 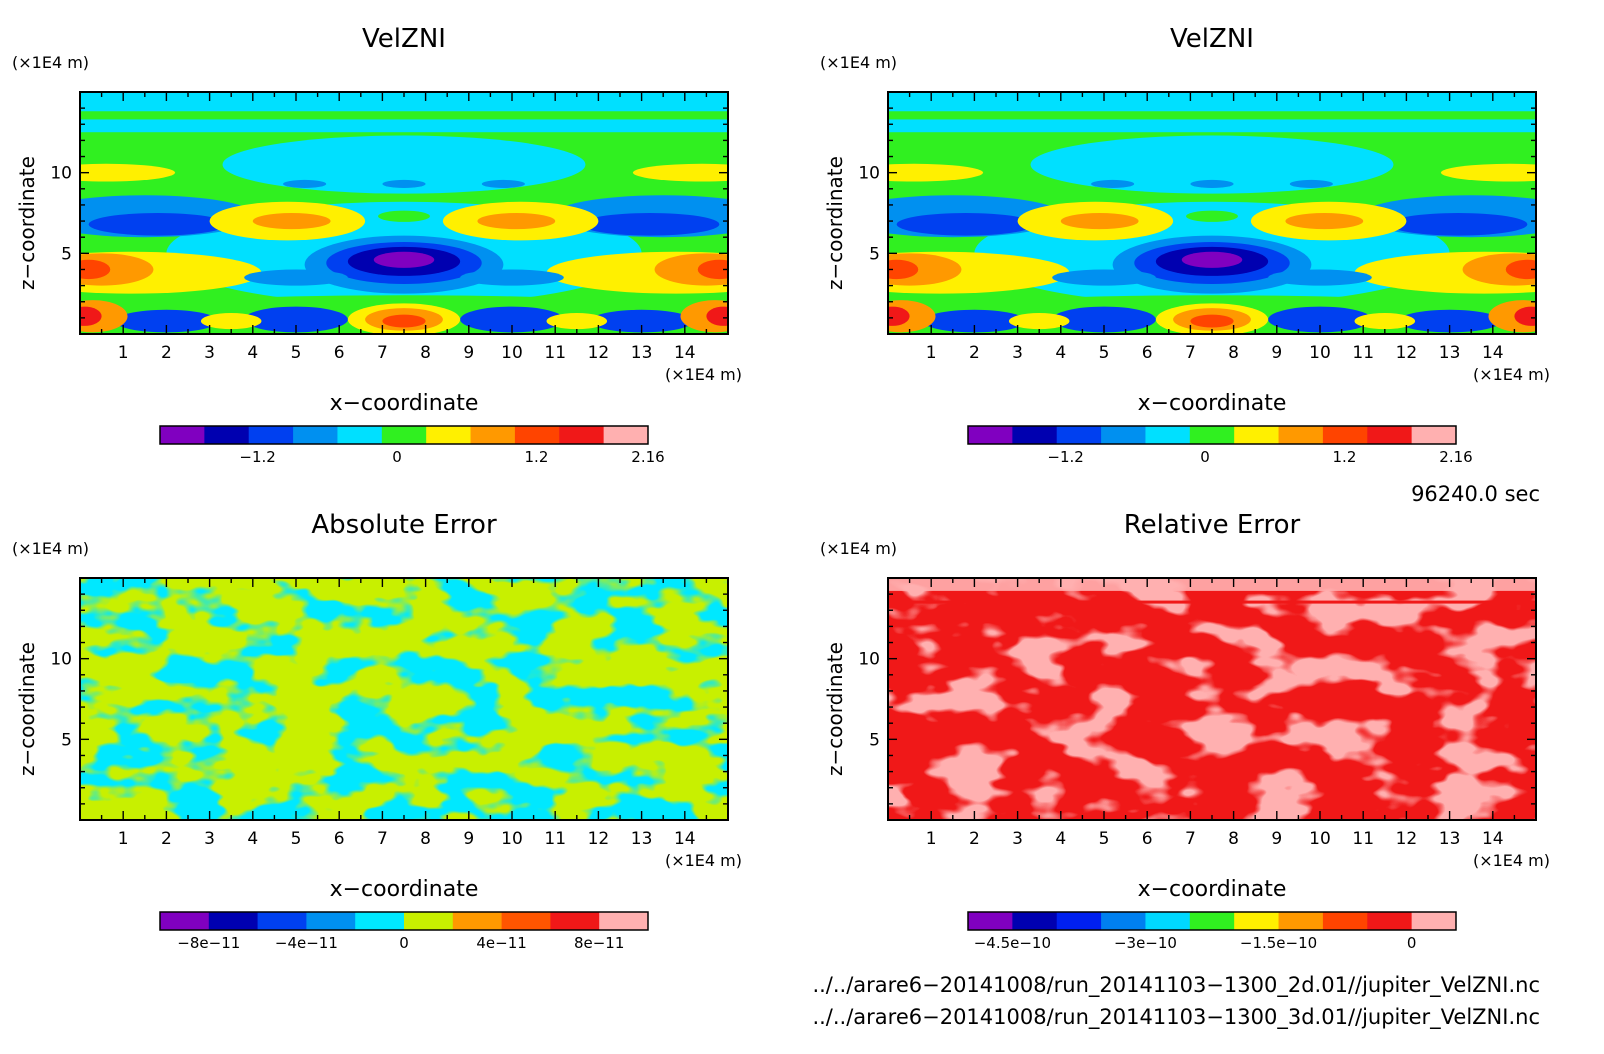 What do you see at coordinates (874, 254) in the screenshot?
I see `y-tick-label: 5` at bounding box center [874, 254].